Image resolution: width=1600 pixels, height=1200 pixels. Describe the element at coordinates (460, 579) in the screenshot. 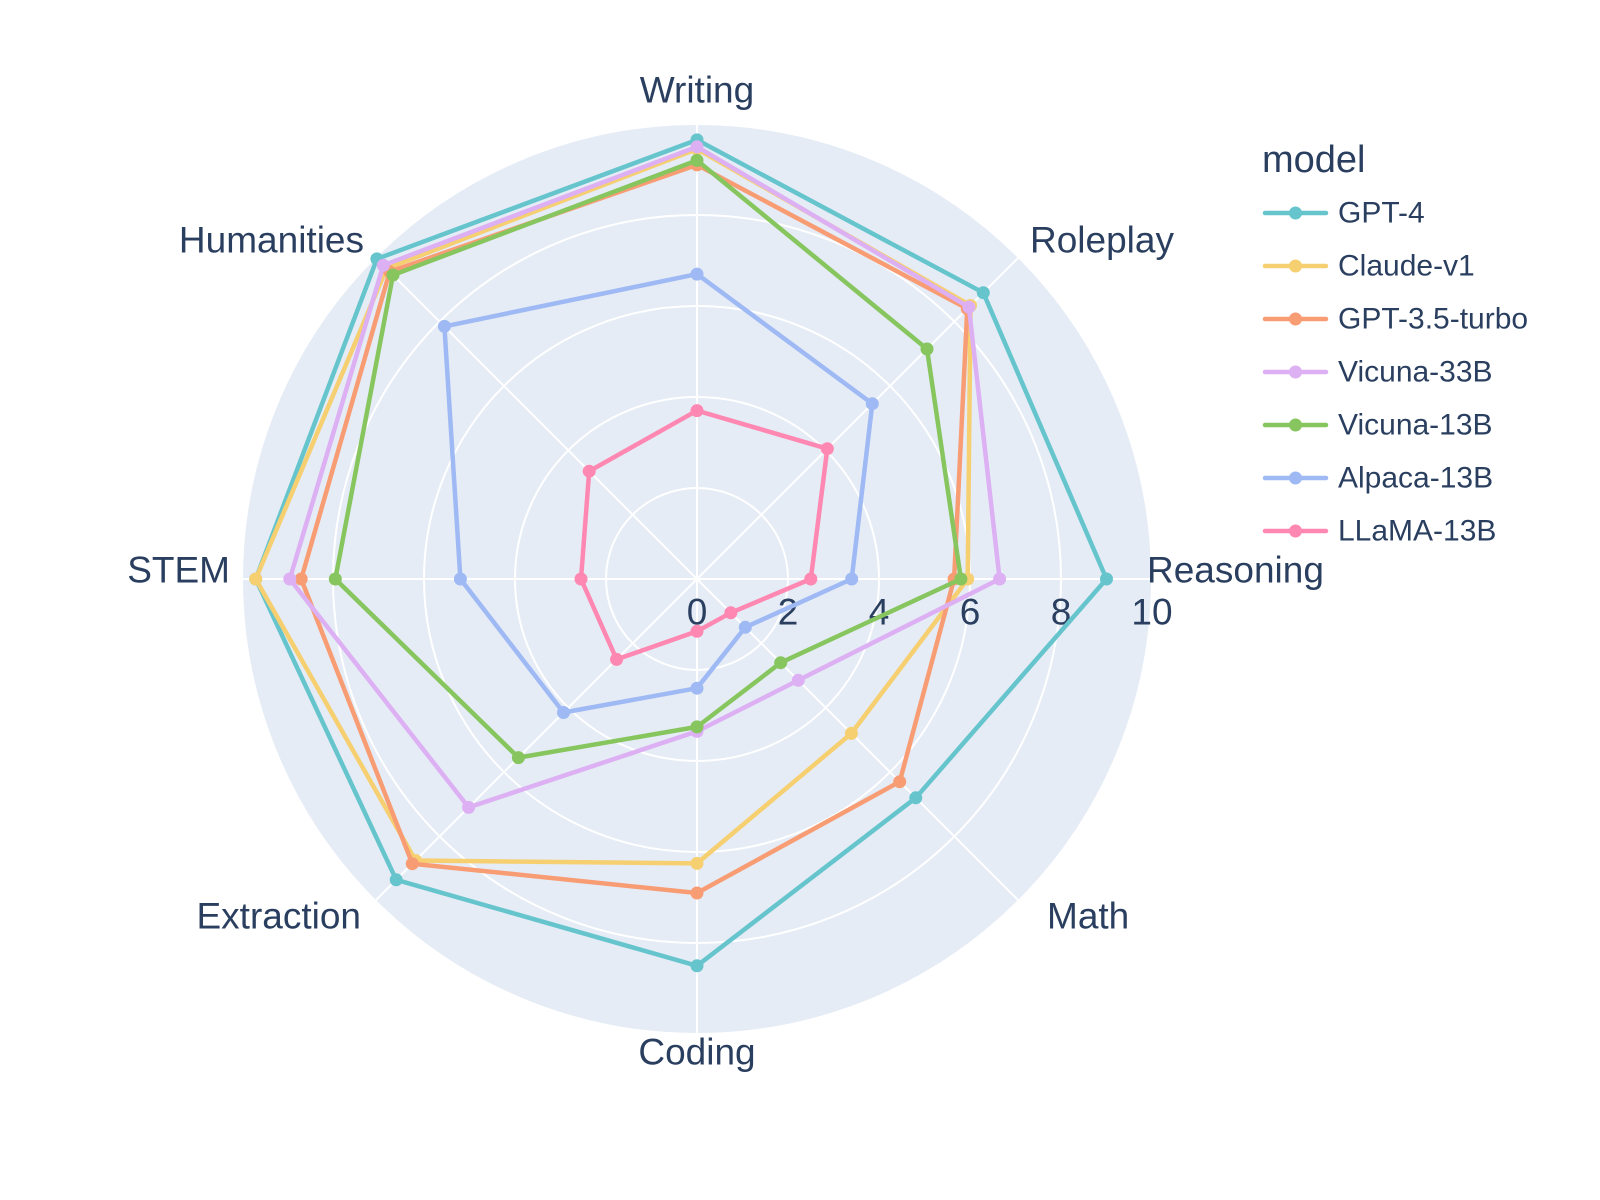

I see `trace-marker-alpaca-13b-stem` at that location.